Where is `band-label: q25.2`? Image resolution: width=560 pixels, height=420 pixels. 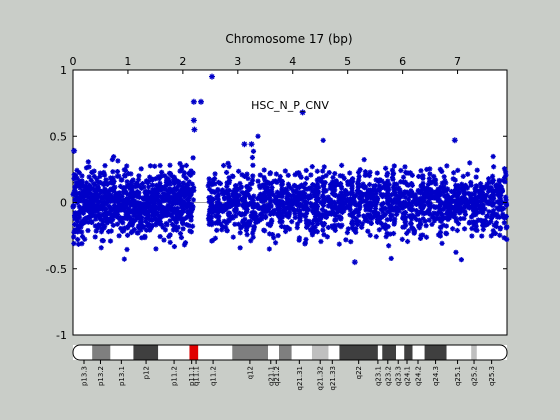
band-label: q25.2 is located at coordinates (475, 376).